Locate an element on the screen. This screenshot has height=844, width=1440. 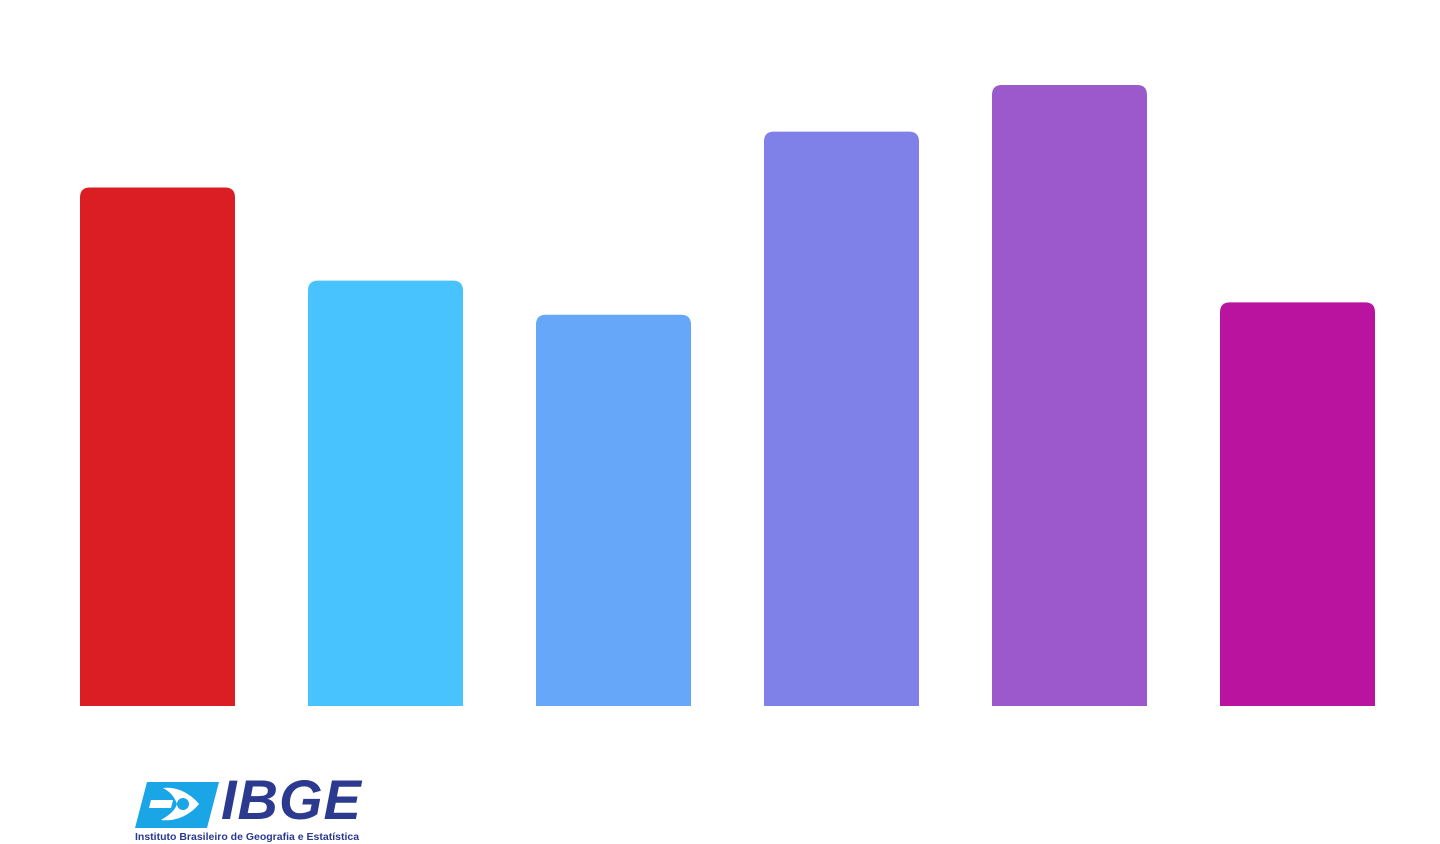
logo-wordmark: IBGE is located at coordinates (291, 799).